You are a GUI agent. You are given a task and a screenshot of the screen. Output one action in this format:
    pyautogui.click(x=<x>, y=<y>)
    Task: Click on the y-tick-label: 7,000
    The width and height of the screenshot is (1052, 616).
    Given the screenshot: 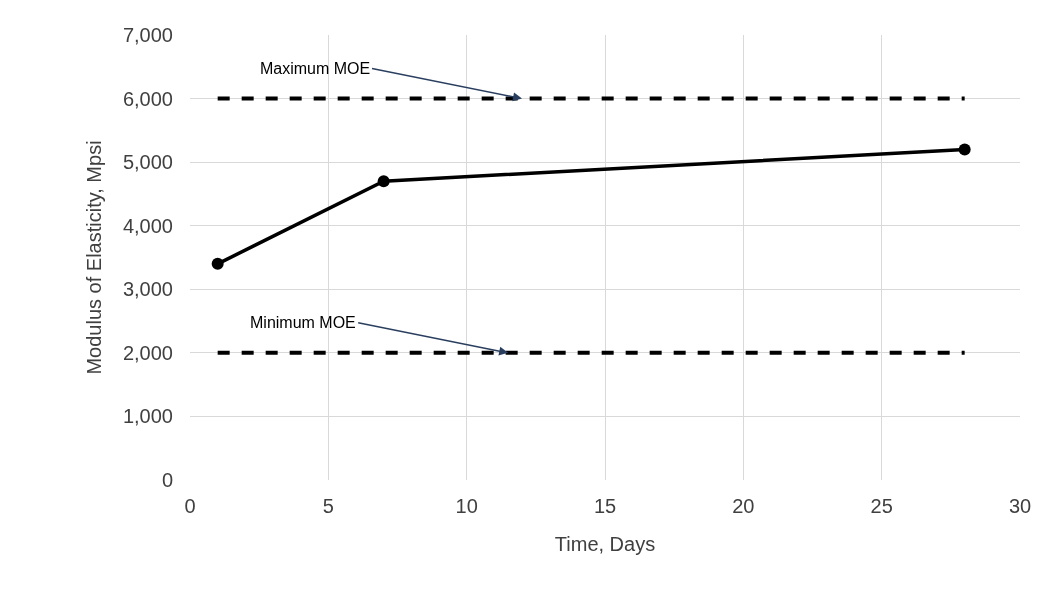 What is the action you would take?
    pyautogui.click(x=147, y=35)
    